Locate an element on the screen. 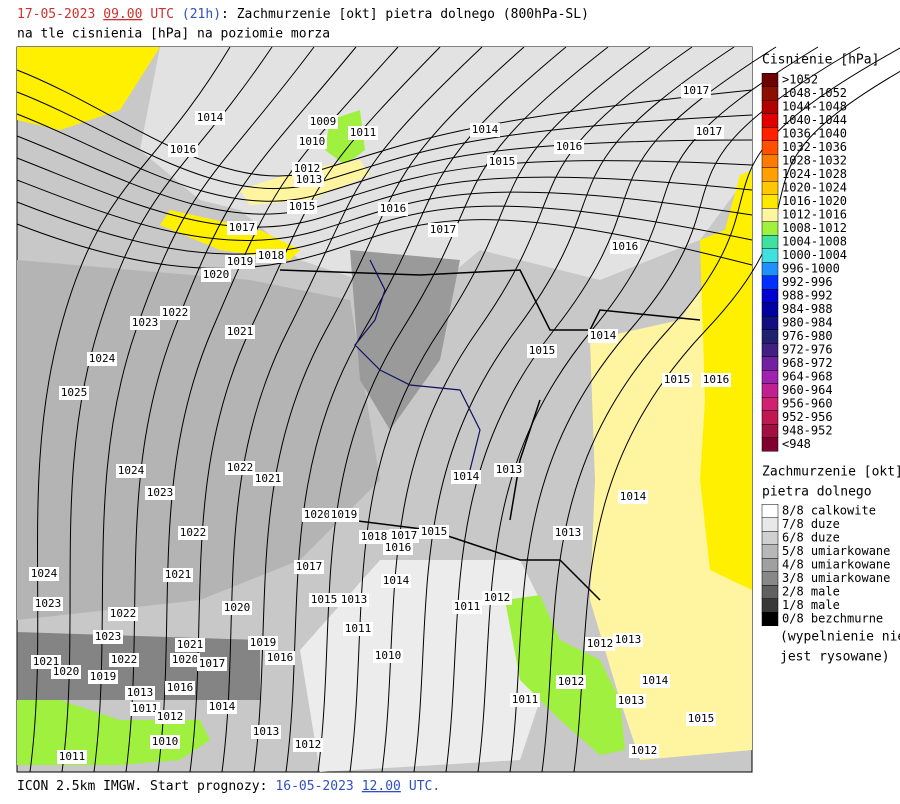  legend-label: 6/8 duze is located at coordinates (811, 538).